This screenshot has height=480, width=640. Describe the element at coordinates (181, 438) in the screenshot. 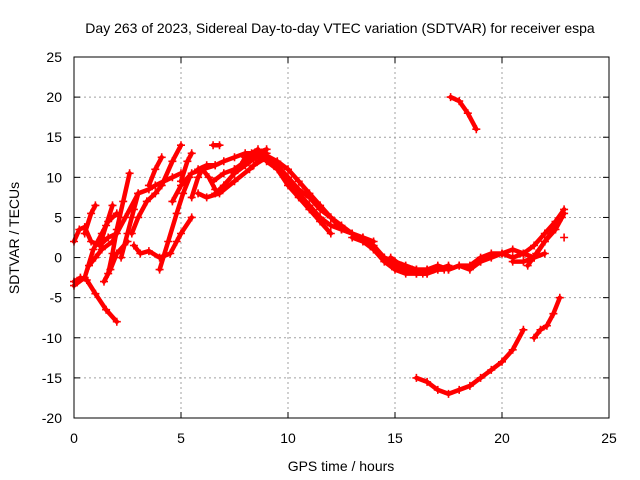

I see `x-tick-label: 5` at that location.